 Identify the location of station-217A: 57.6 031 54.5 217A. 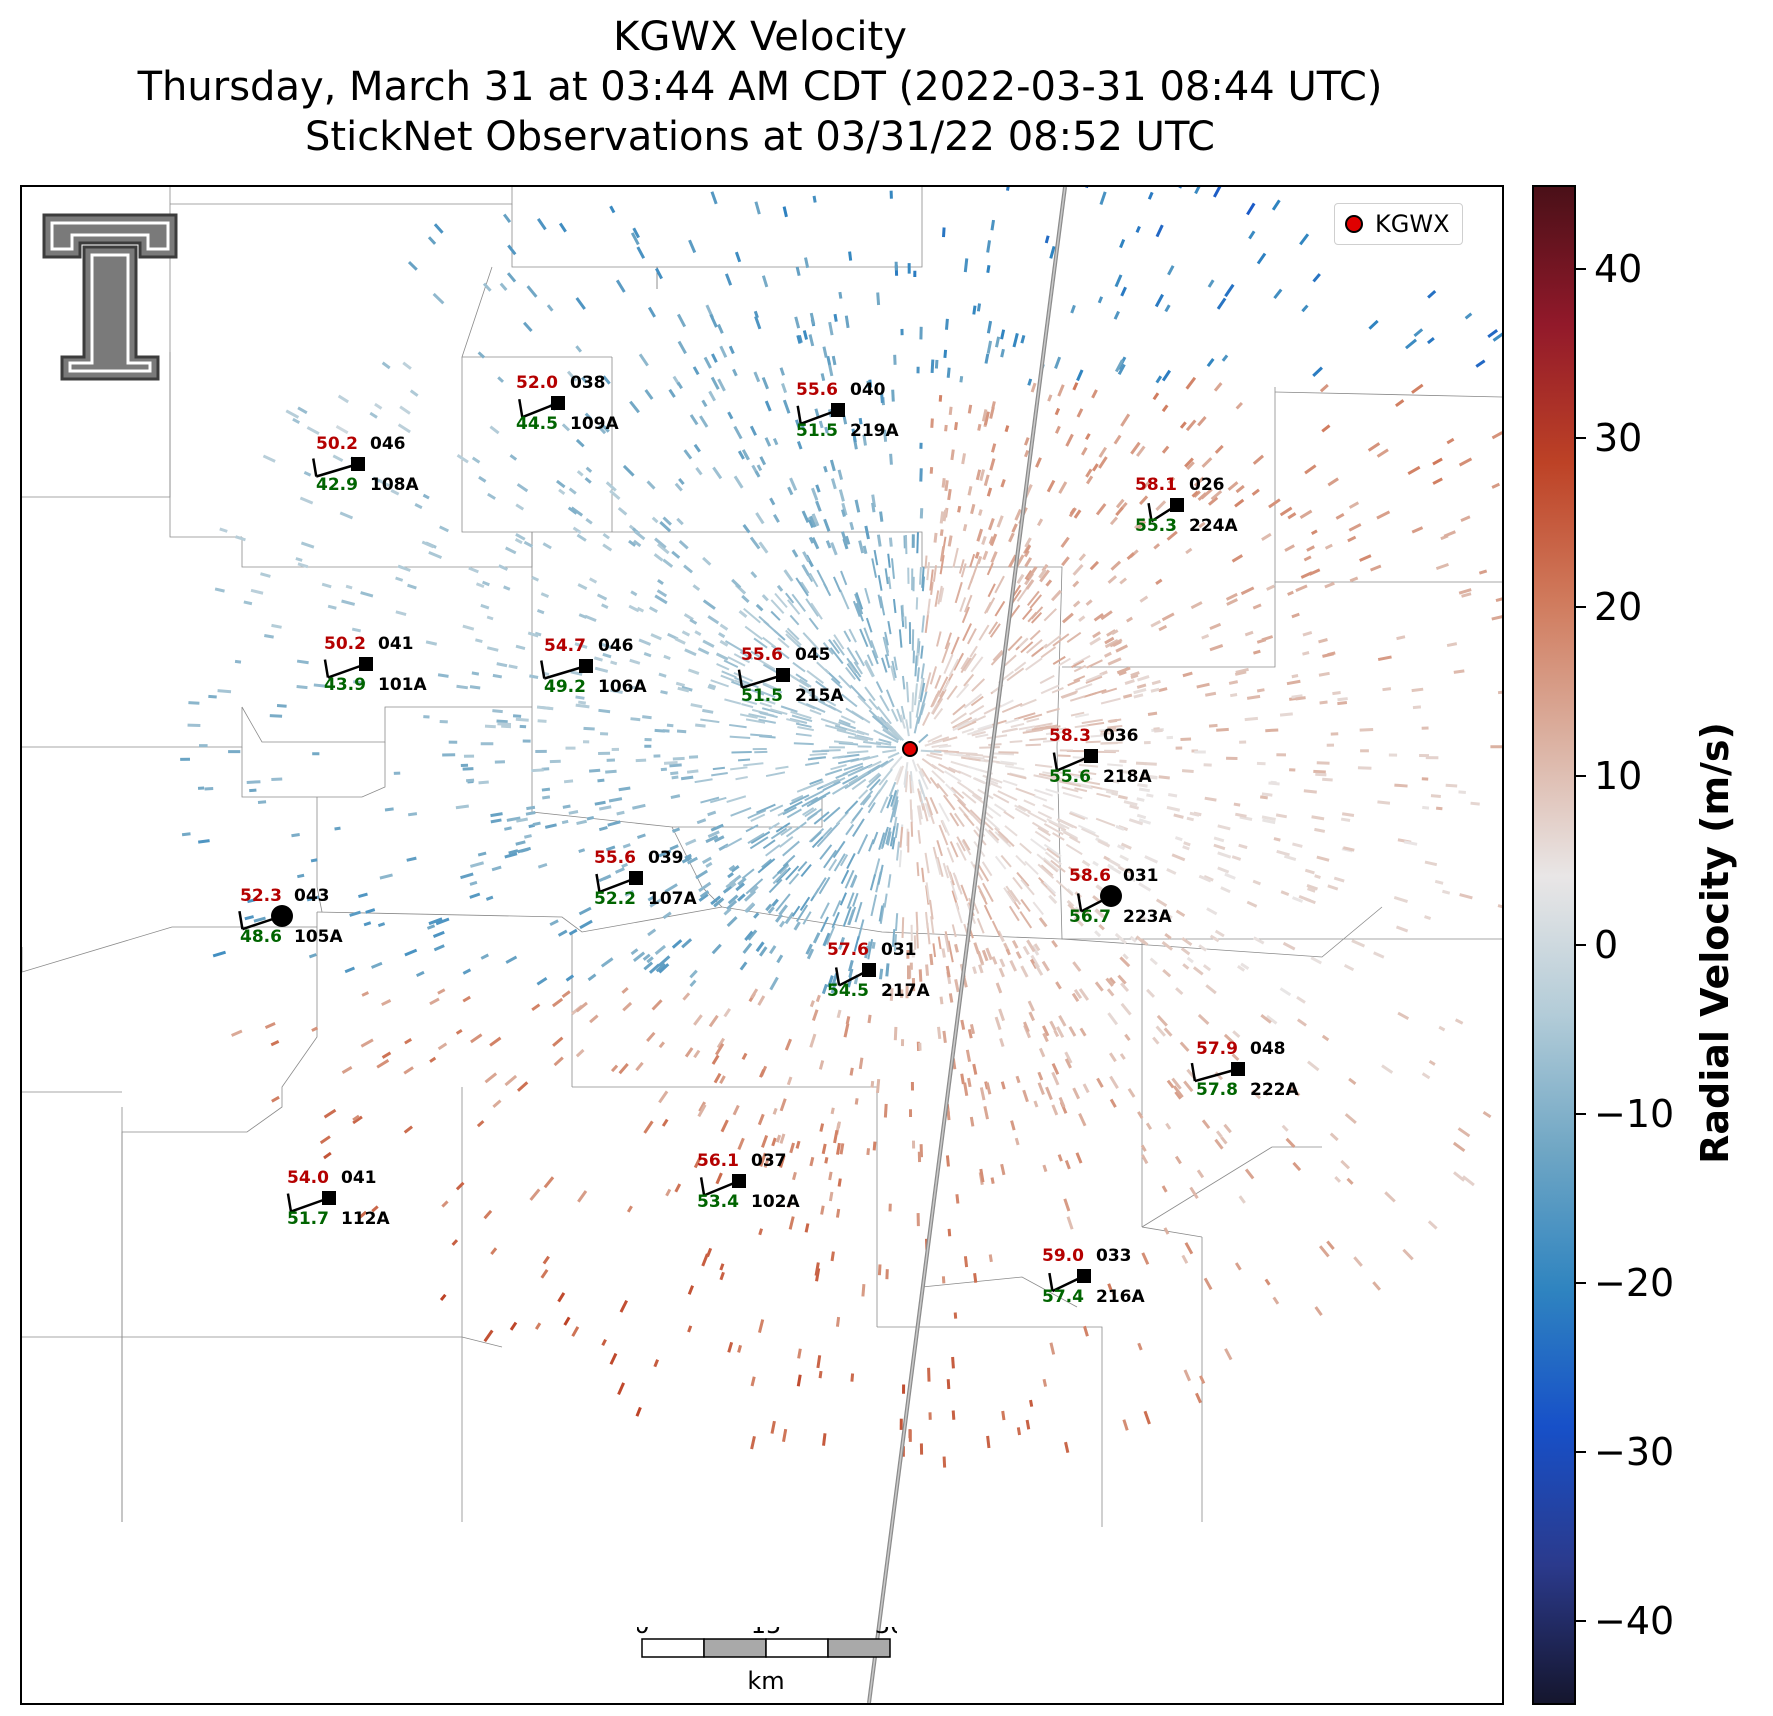
(878, 970).